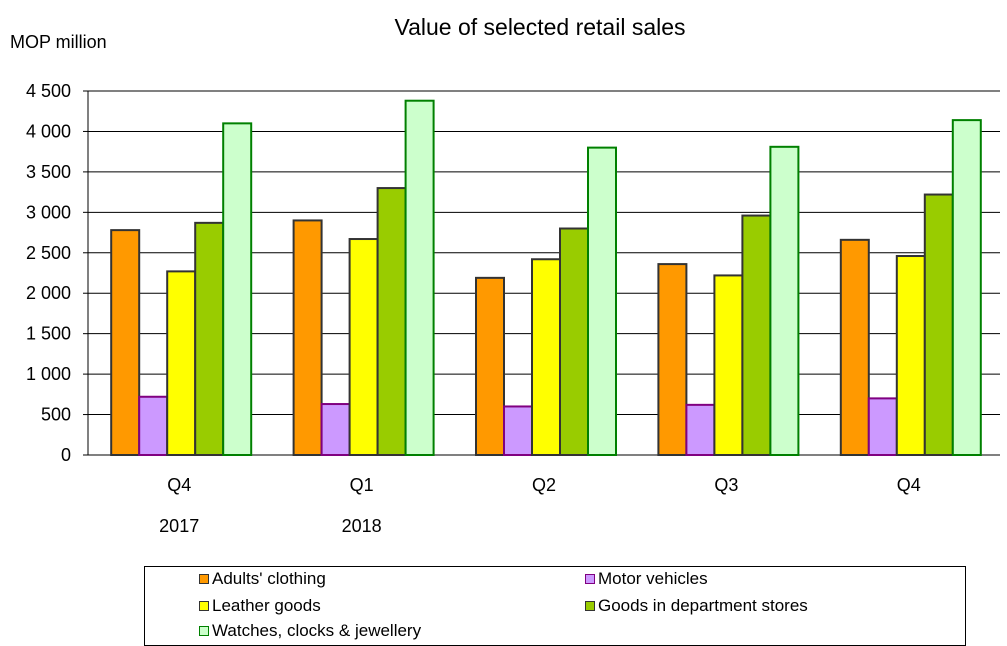 This screenshot has height=646, width=1007. I want to click on y-axis-unit-label: MOP million, so click(58, 42).